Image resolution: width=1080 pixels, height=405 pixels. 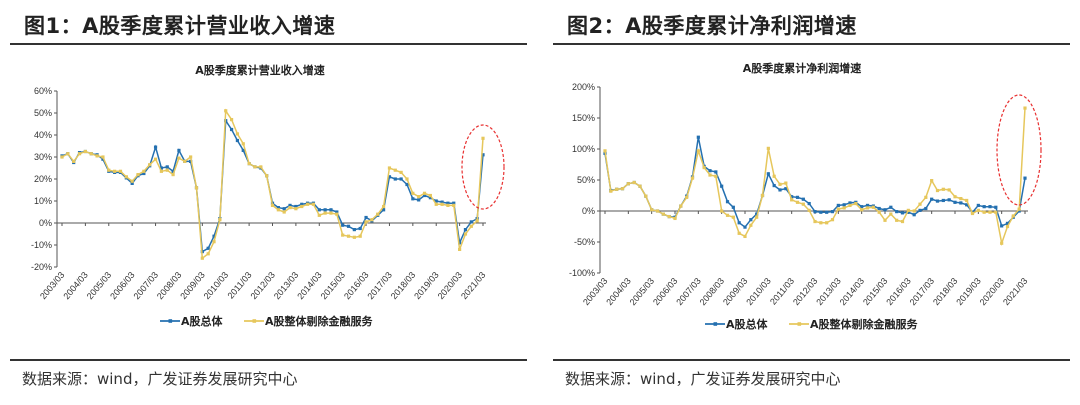 What do you see at coordinates (1019, 150) in the screenshot?
I see `highlight-ellipse` at bounding box center [1019, 150].